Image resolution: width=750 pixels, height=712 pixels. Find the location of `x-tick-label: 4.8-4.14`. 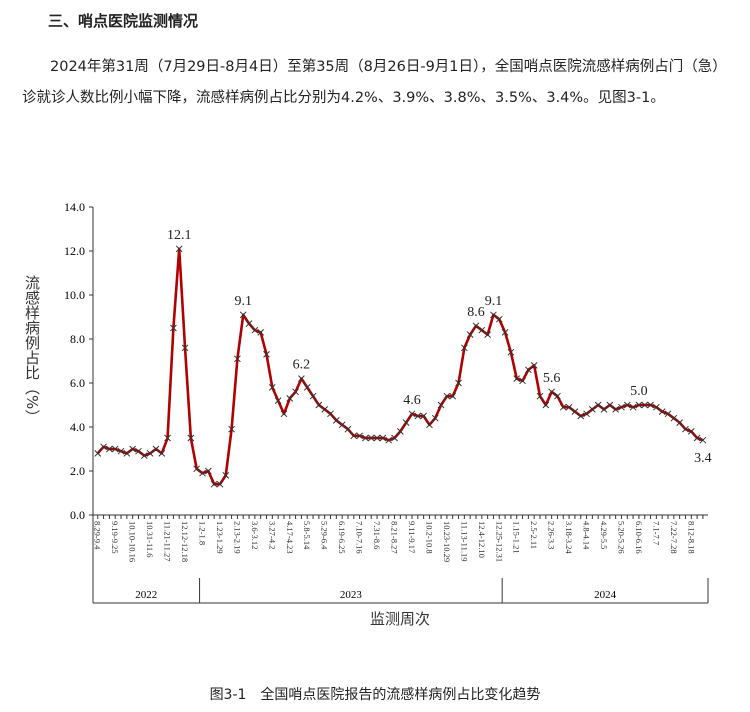

x-tick-label: 4.8-4.14 is located at coordinates (587, 535).